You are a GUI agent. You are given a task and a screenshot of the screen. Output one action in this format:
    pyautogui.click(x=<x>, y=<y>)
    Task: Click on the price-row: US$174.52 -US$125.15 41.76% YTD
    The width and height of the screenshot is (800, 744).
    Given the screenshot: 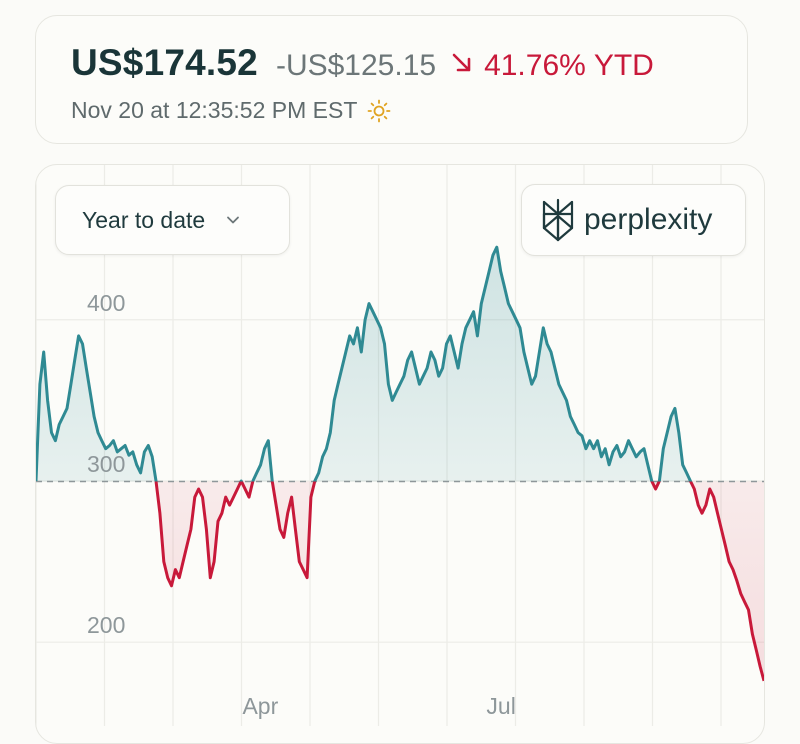 What is the action you would take?
    pyautogui.click(x=362, y=63)
    